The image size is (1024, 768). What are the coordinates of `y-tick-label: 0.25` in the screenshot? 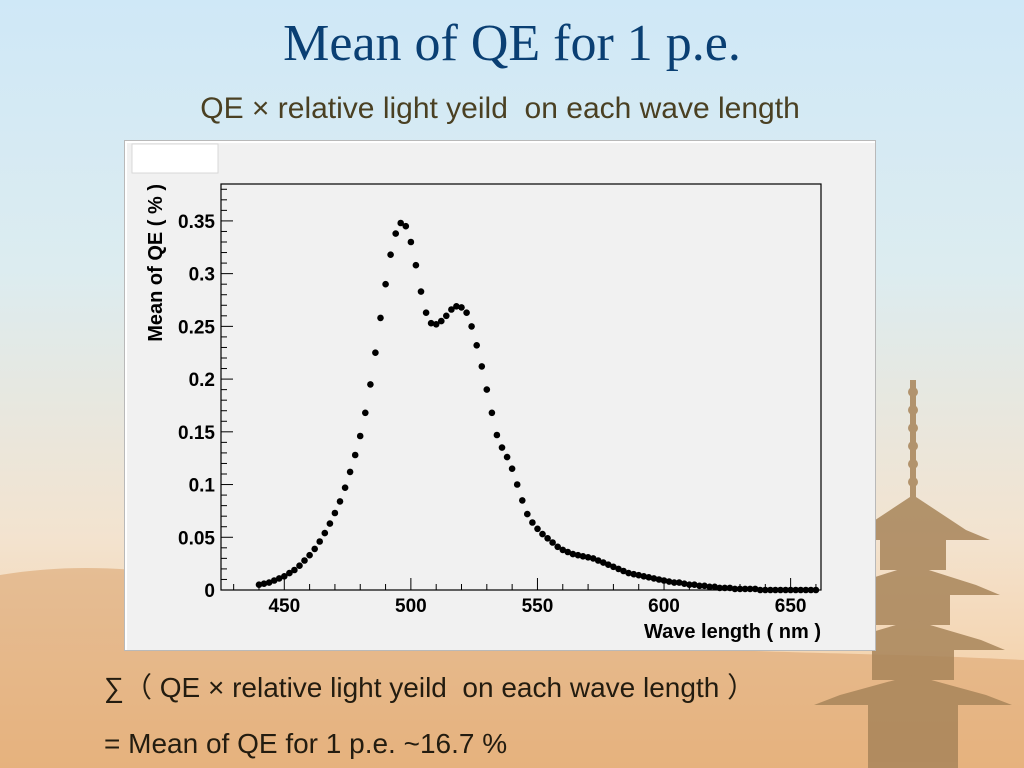 It's located at (196, 327).